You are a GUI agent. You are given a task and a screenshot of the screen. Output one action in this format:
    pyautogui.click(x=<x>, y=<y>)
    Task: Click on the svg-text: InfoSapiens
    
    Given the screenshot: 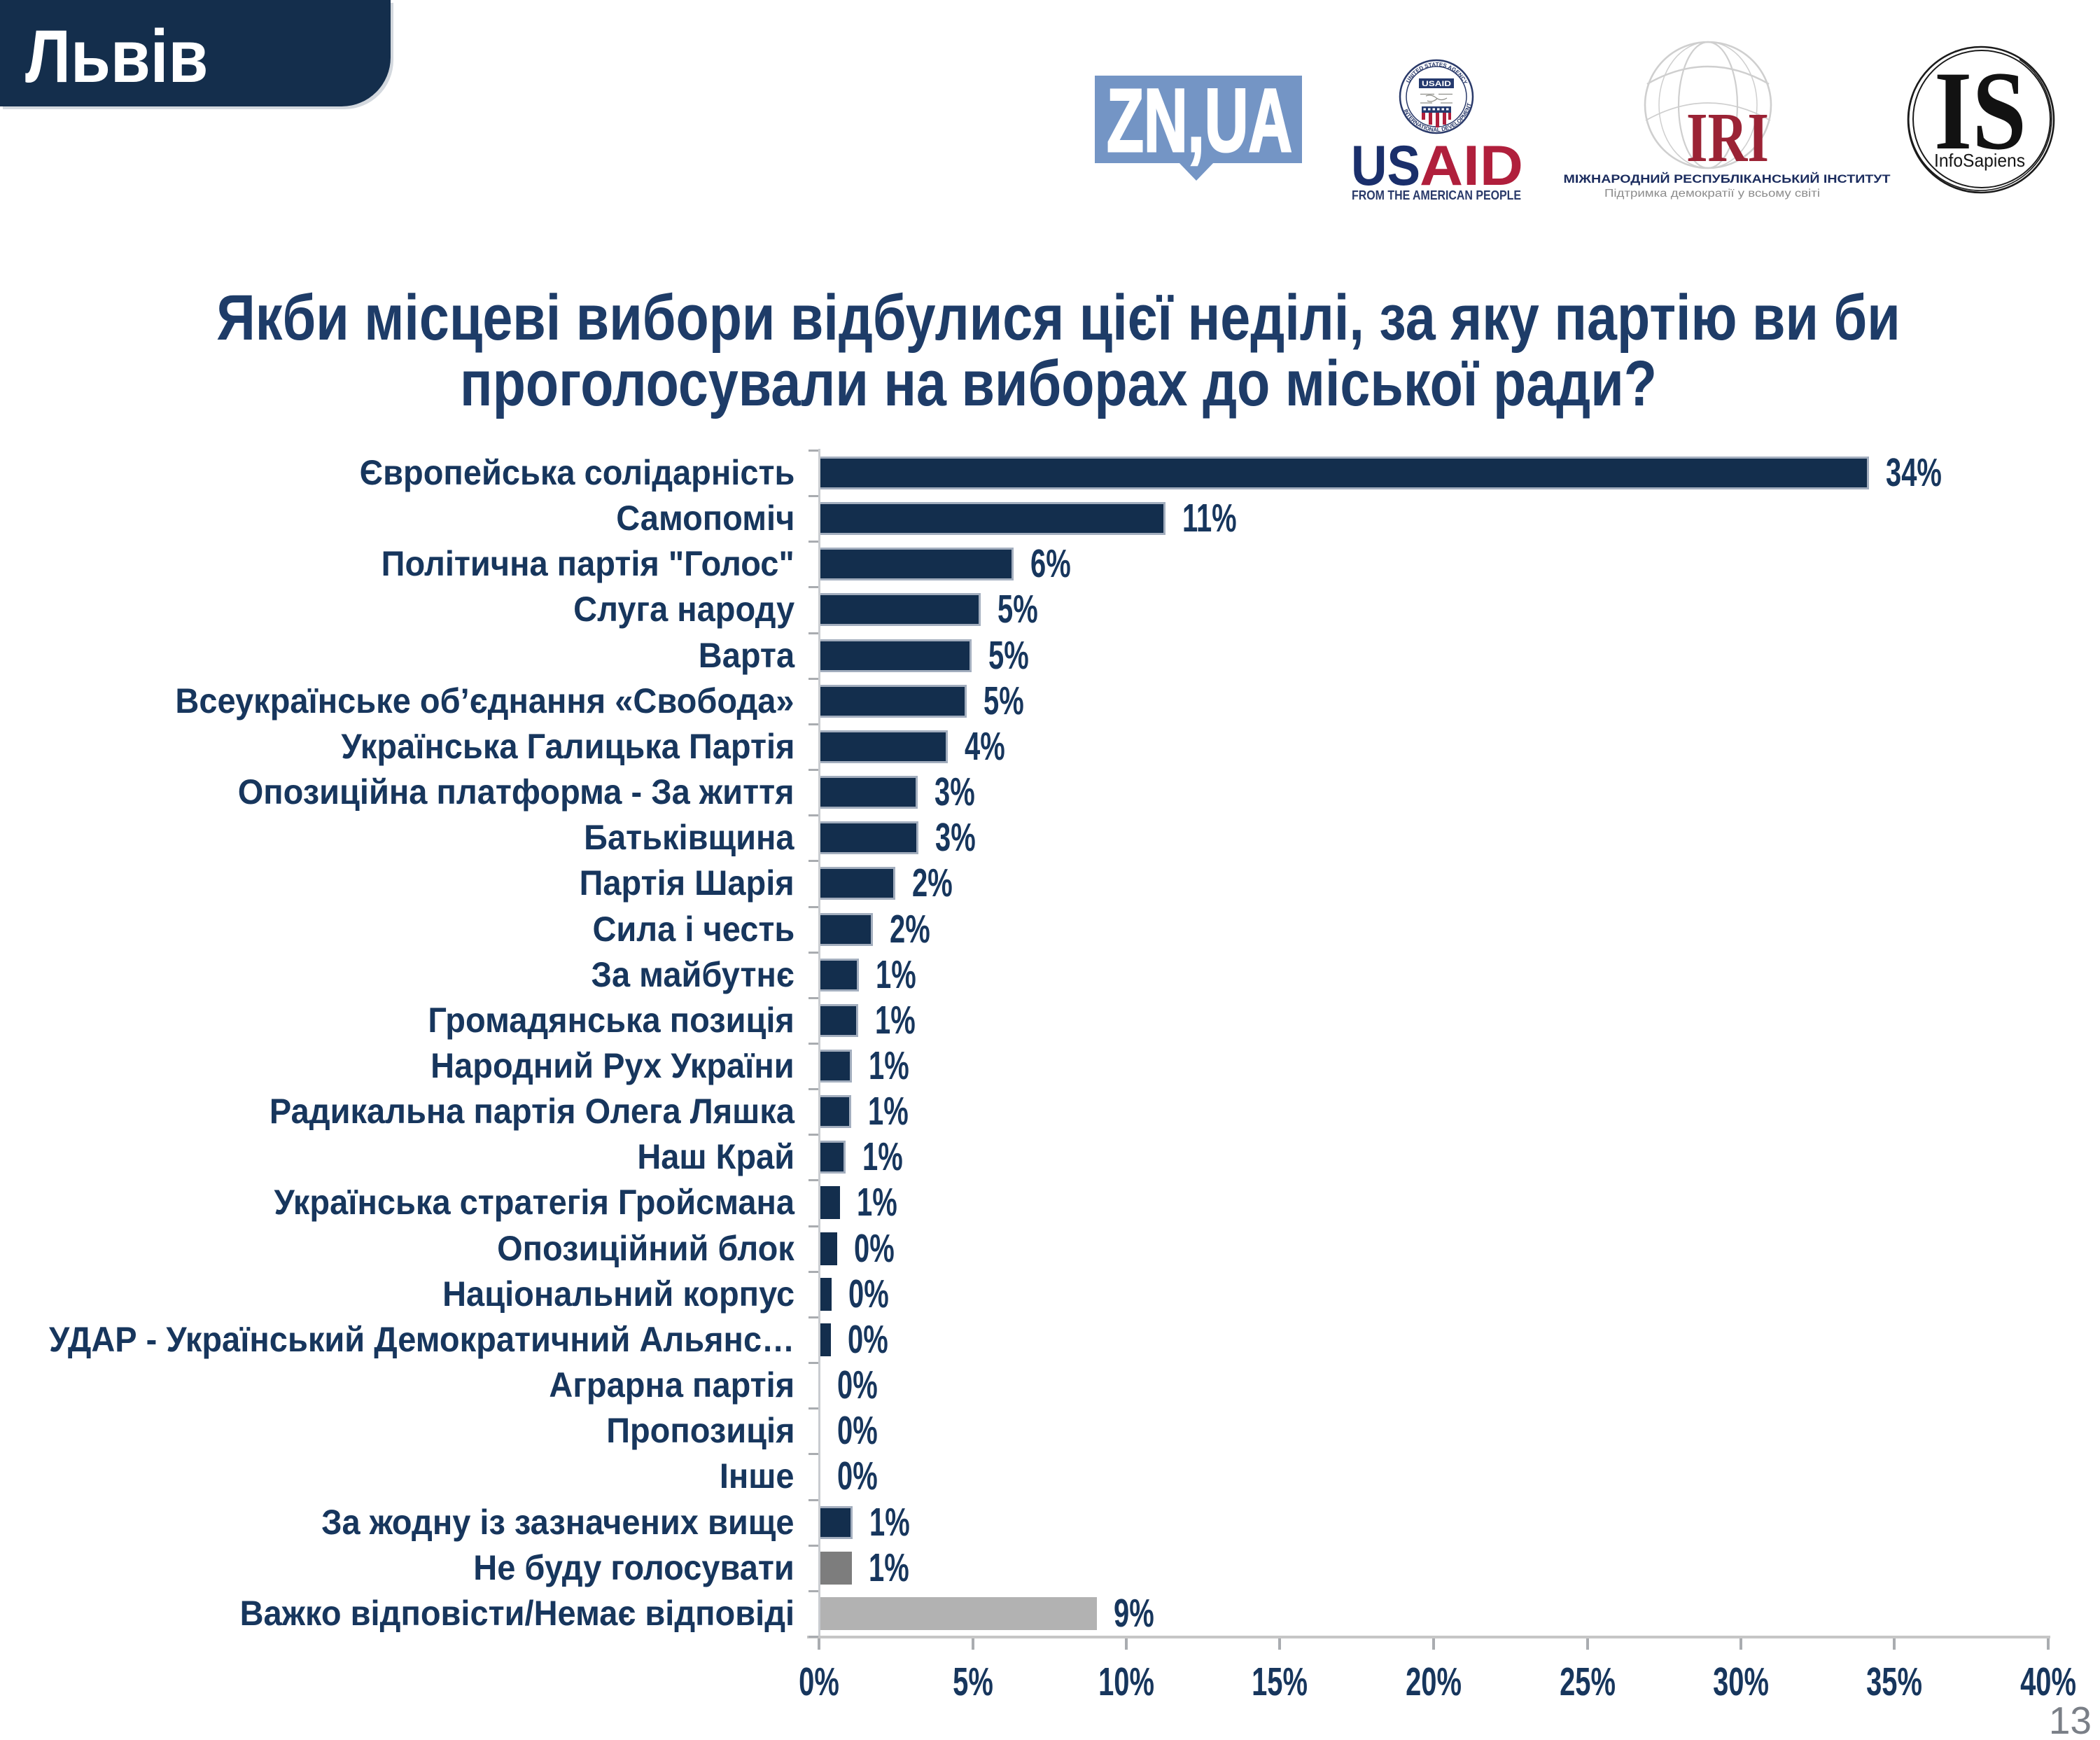 What is the action you would take?
    pyautogui.click(x=1979, y=160)
    